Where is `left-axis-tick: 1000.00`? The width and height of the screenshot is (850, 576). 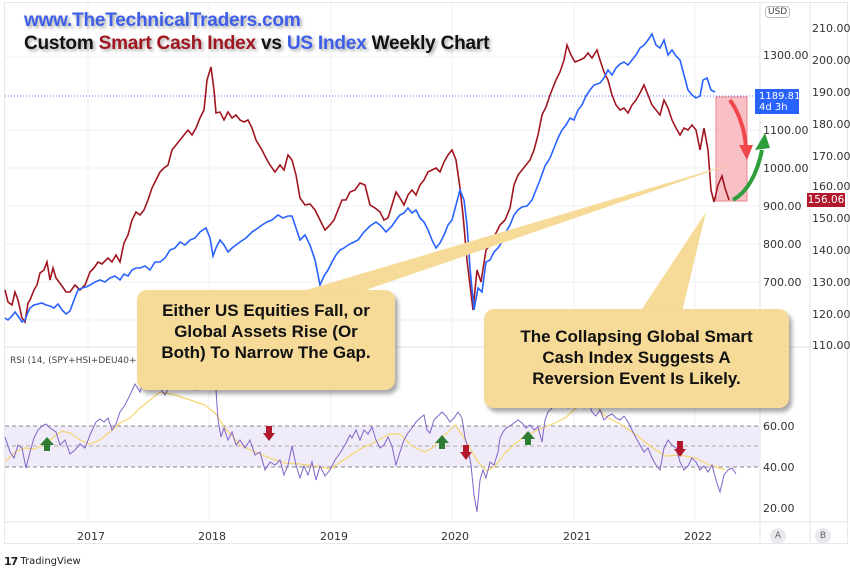 left-axis-tick: 1000.00 is located at coordinates (786, 168).